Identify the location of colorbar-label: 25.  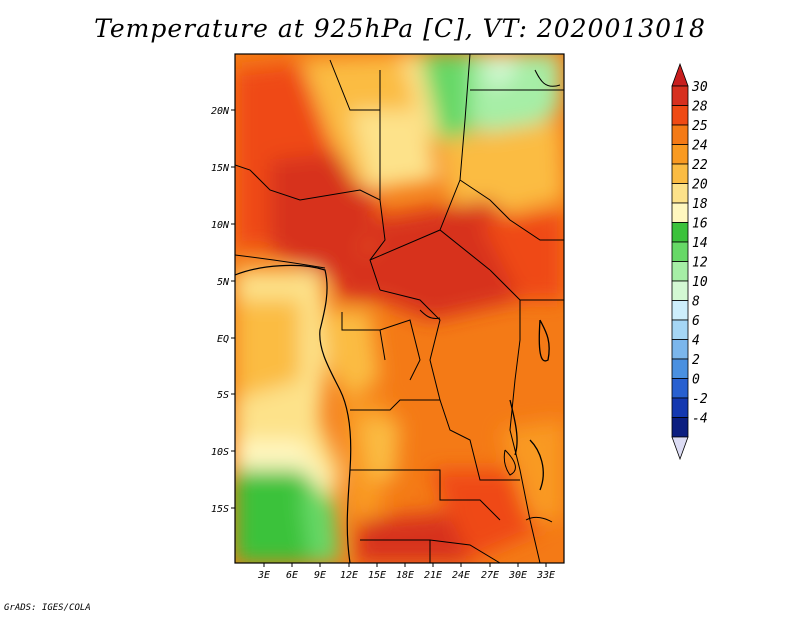
(700, 126).